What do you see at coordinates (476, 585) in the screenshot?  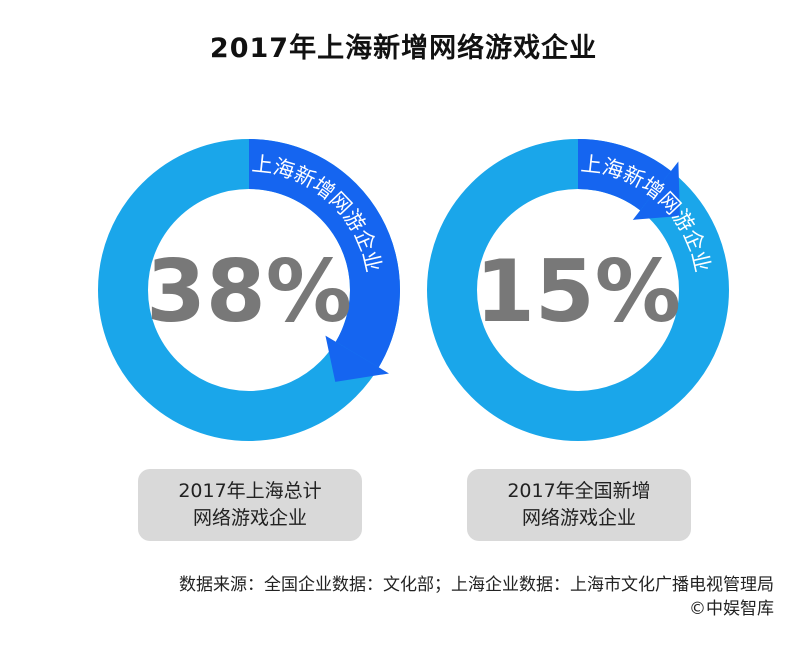 I see `source-line: 数据来源：全国企业数据：文化部；上海企业数据：上海市文化广播电视管理局` at bounding box center [476, 585].